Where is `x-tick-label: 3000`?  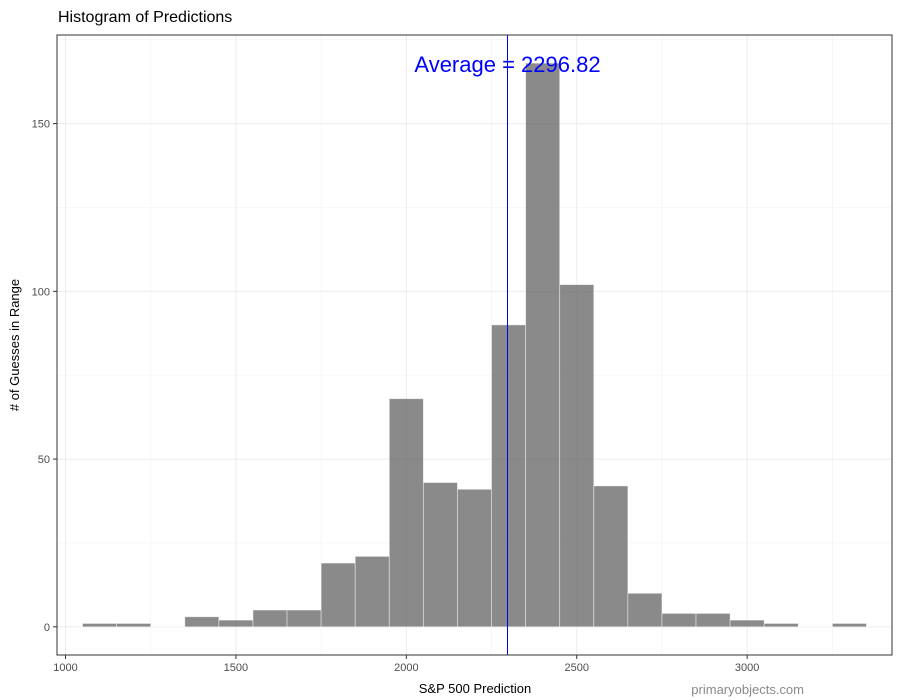
x-tick-label: 3000 is located at coordinates (747, 668).